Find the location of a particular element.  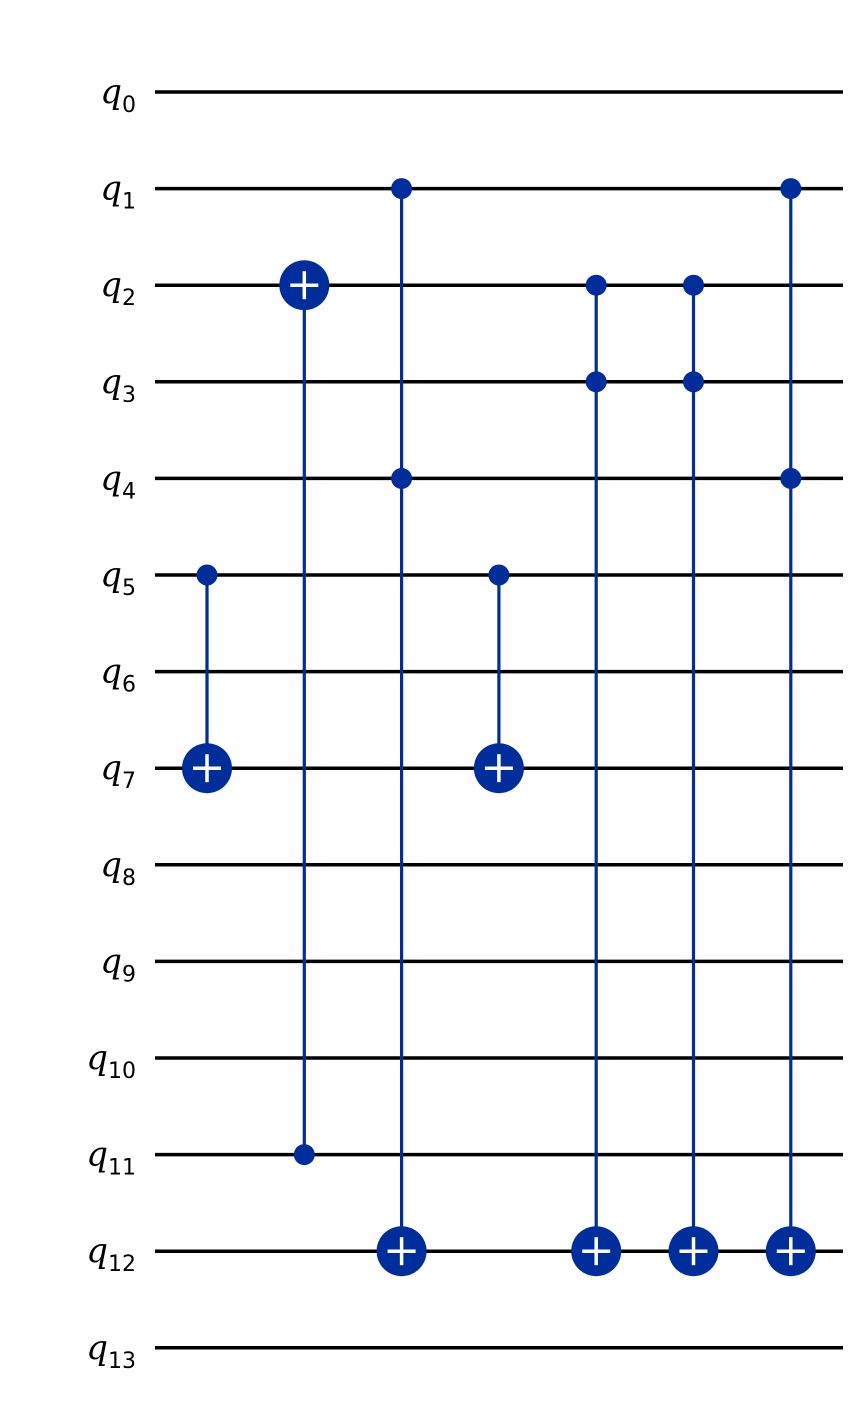

qubit-label-3: q3 is located at coordinates (118, 385).